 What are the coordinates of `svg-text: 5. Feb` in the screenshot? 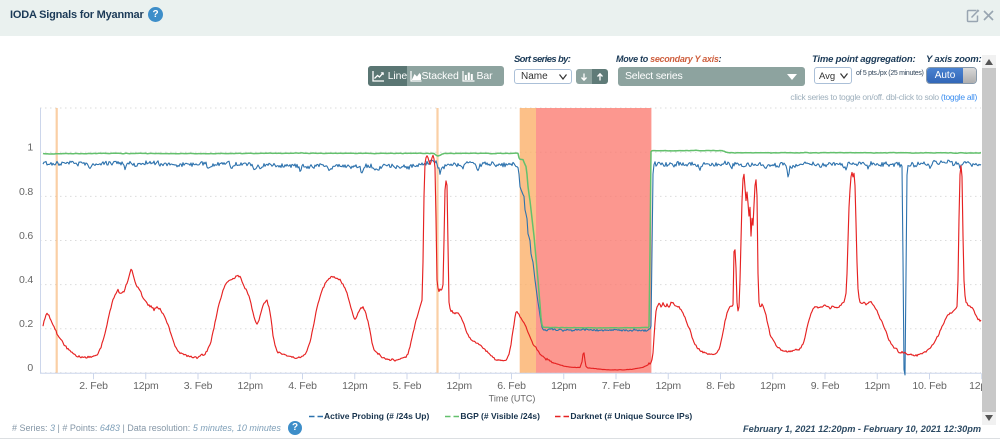 It's located at (407, 386).